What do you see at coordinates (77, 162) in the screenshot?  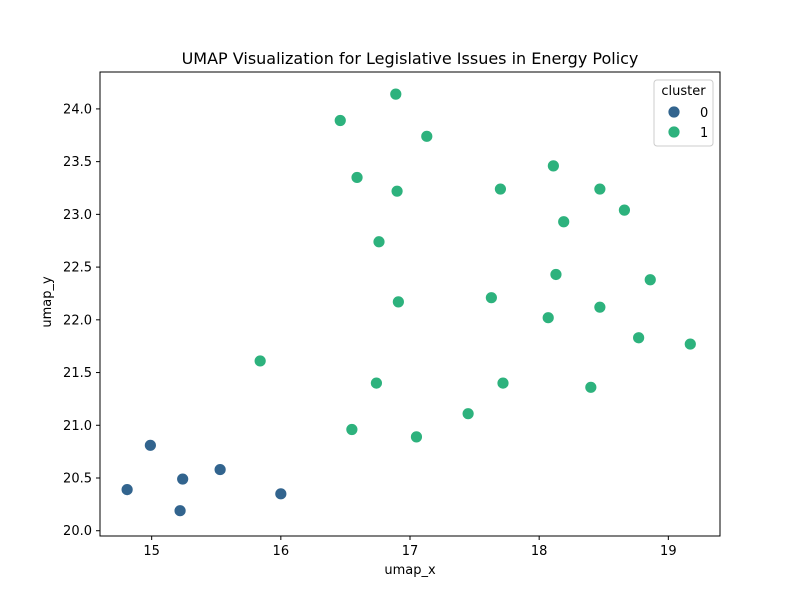 I see `y-tick-label: 23.5` at bounding box center [77, 162].